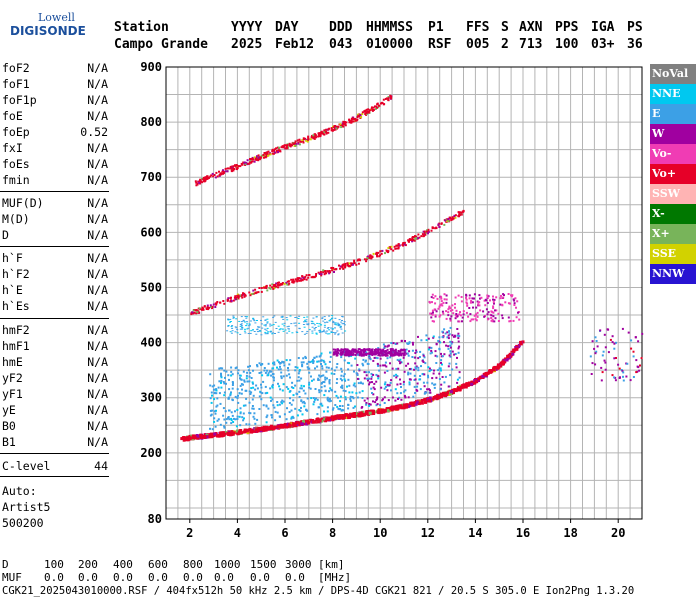 The width and height of the screenshot is (700, 600). What do you see at coordinates (55, 164) in the screenshot?
I see `param-row: foEs N/A` at bounding box center [55, 164].